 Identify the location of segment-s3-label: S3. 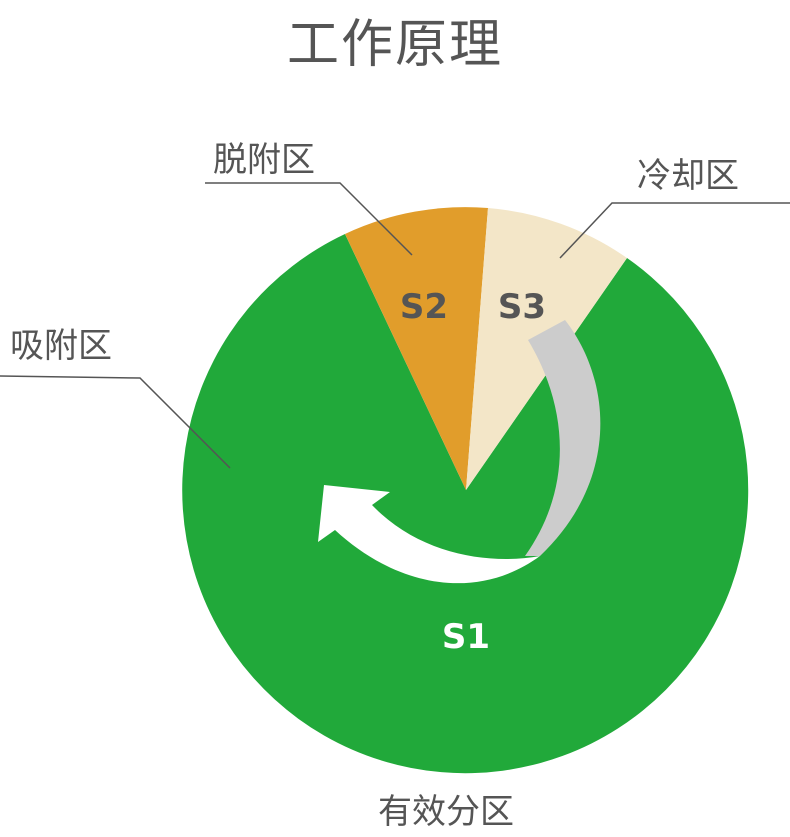
(522, 307).